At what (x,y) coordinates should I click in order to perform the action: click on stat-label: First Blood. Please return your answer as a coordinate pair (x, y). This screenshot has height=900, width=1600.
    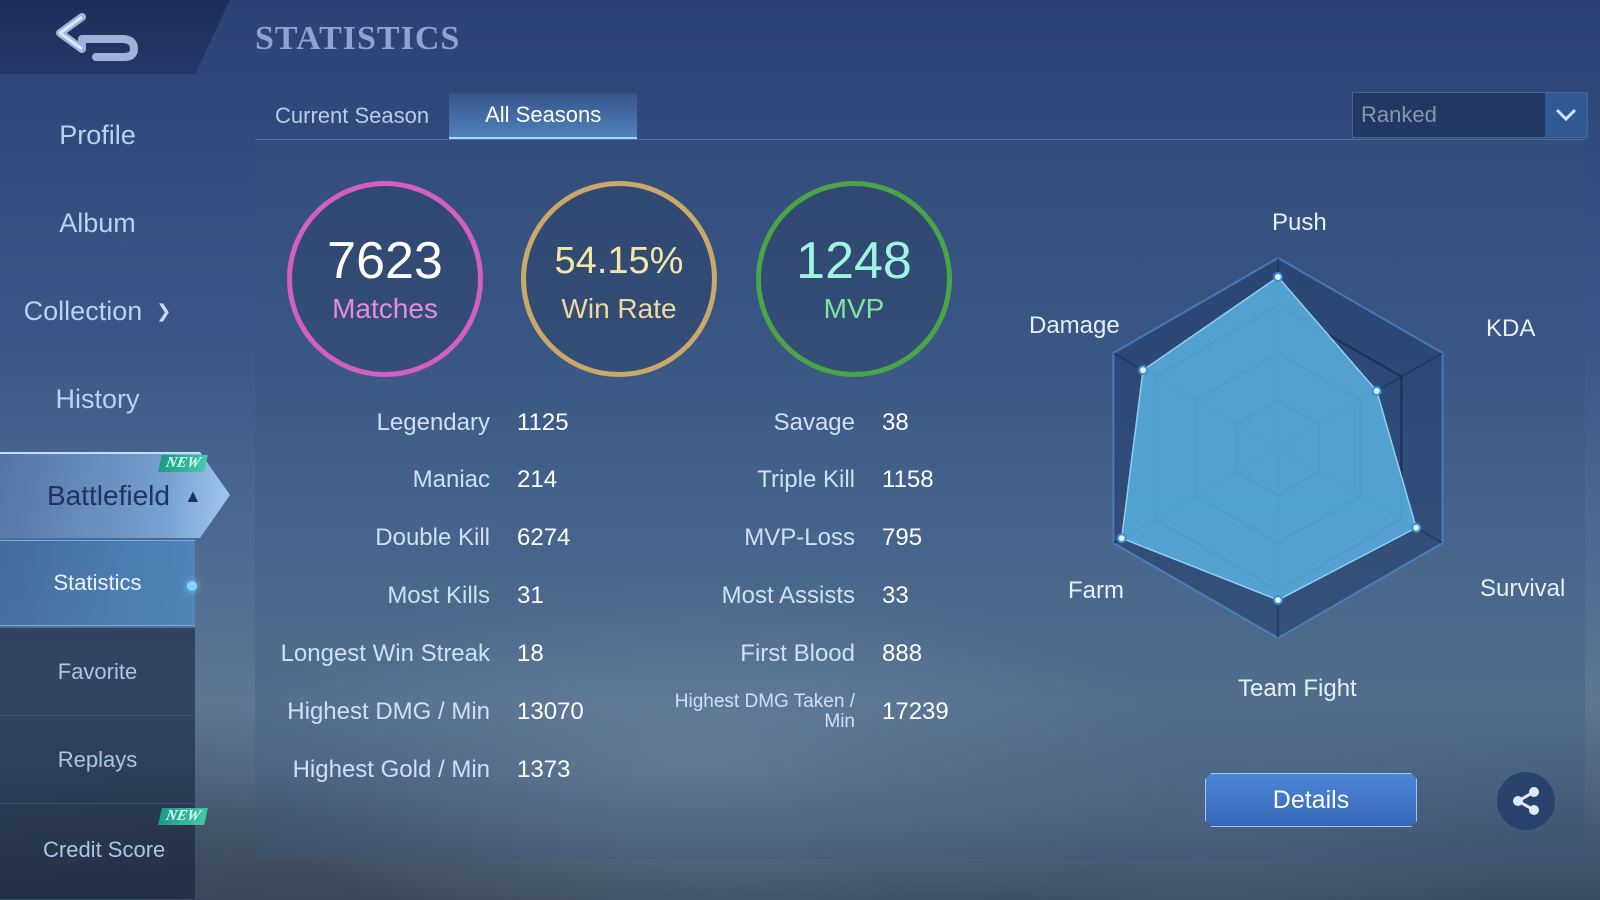
    Looking at the image, I should click on (797, 653).